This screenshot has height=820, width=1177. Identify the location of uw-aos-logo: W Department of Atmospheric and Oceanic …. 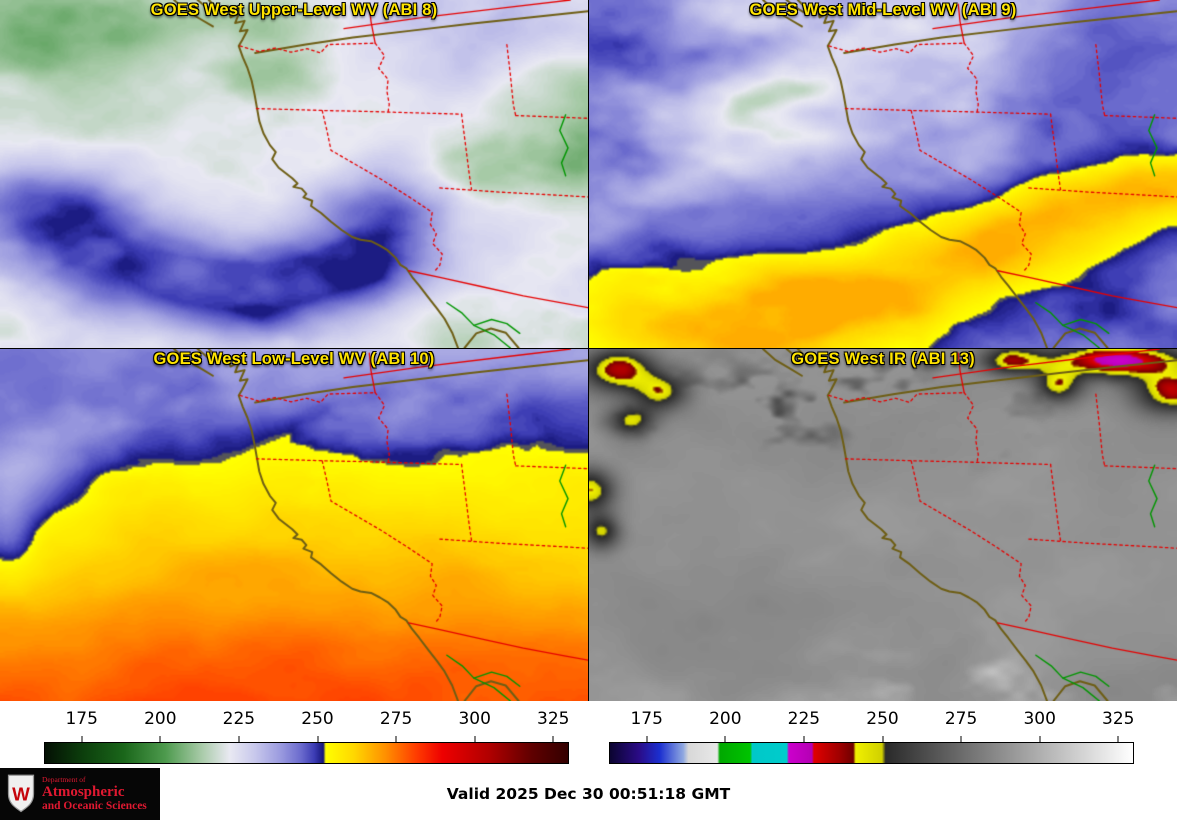
(80, 794).